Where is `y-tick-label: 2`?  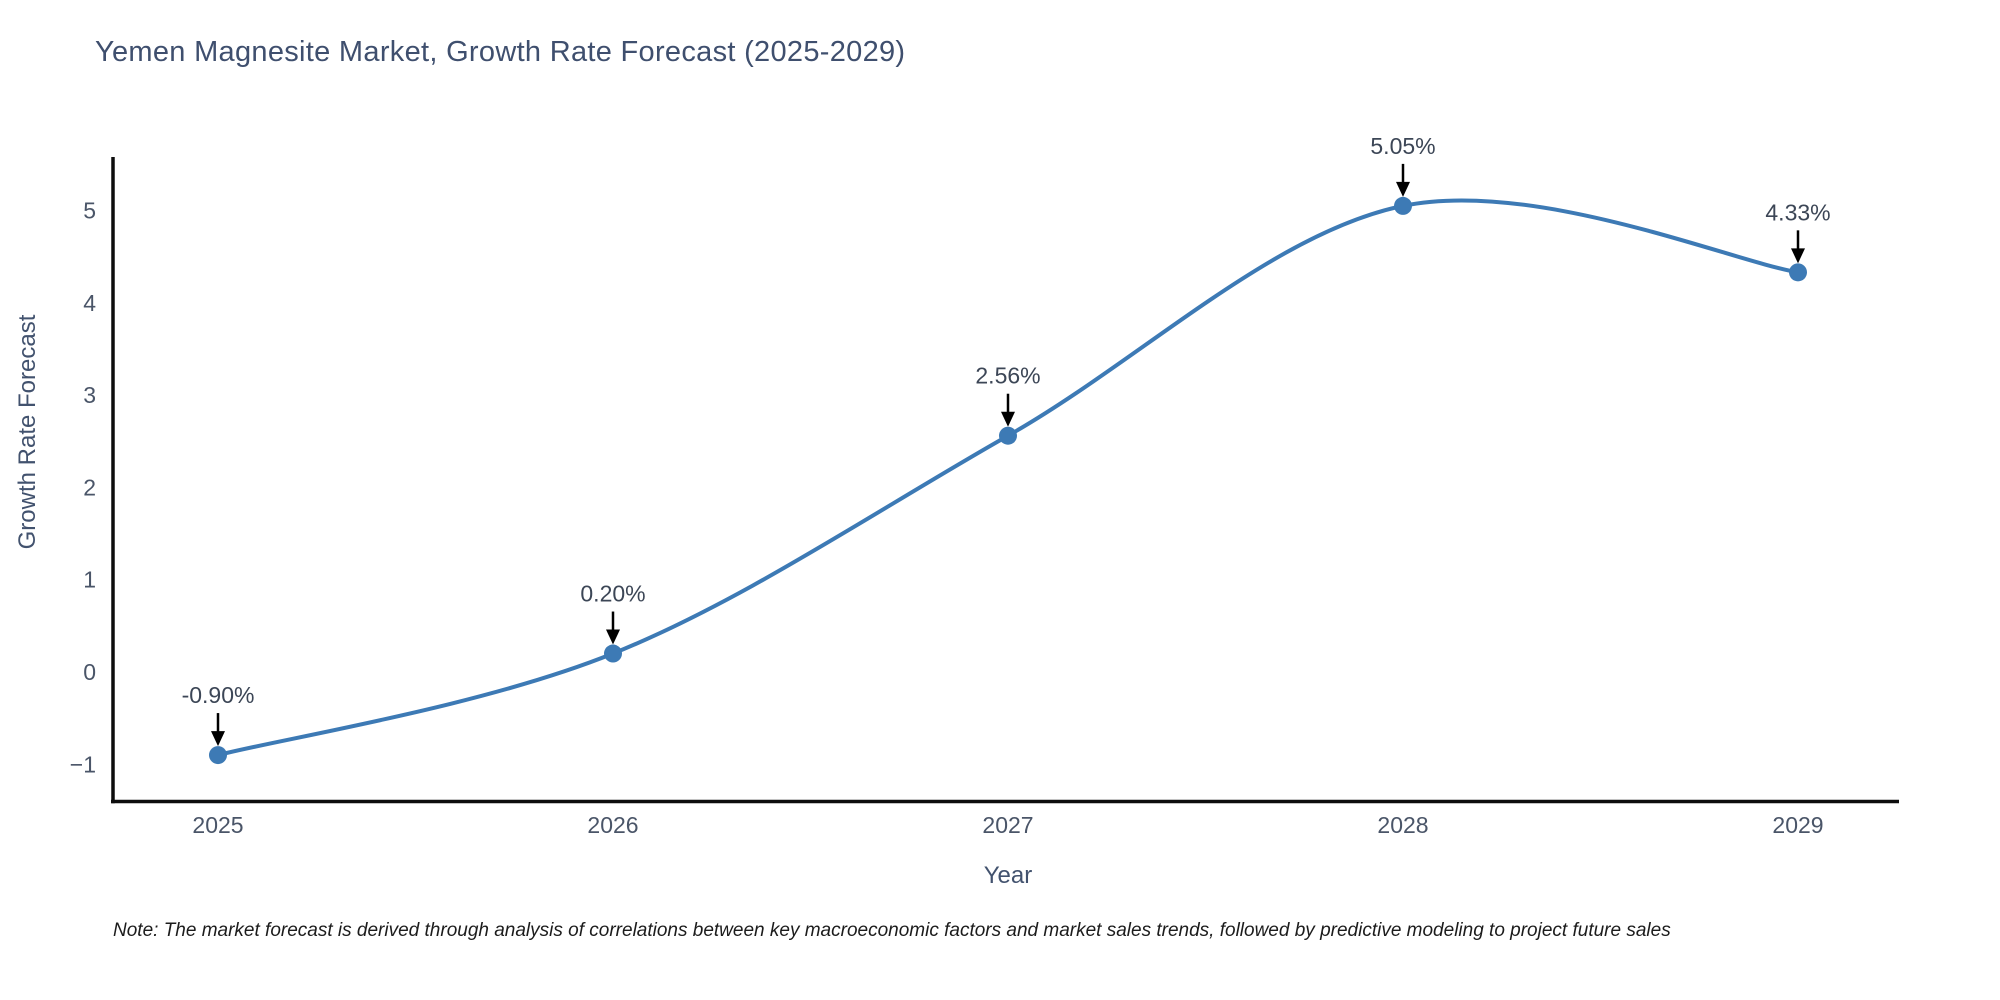 y-tick-label: 2 is located at coordinates (89, 487).